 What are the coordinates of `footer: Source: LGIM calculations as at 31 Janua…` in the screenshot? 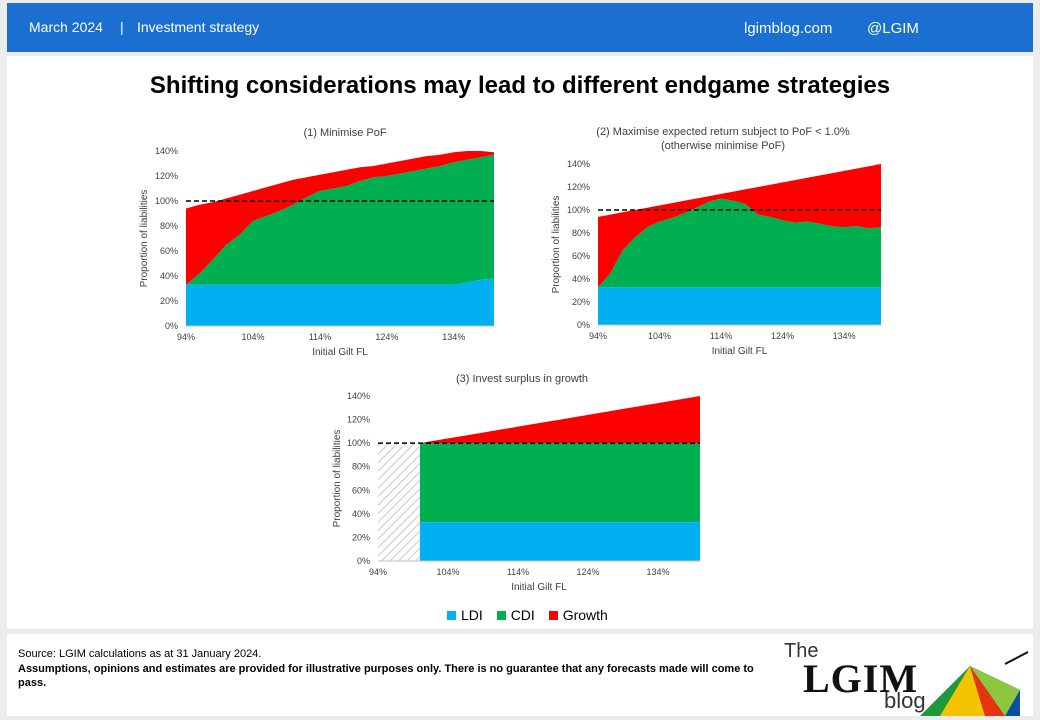 It's located at (520, 675).